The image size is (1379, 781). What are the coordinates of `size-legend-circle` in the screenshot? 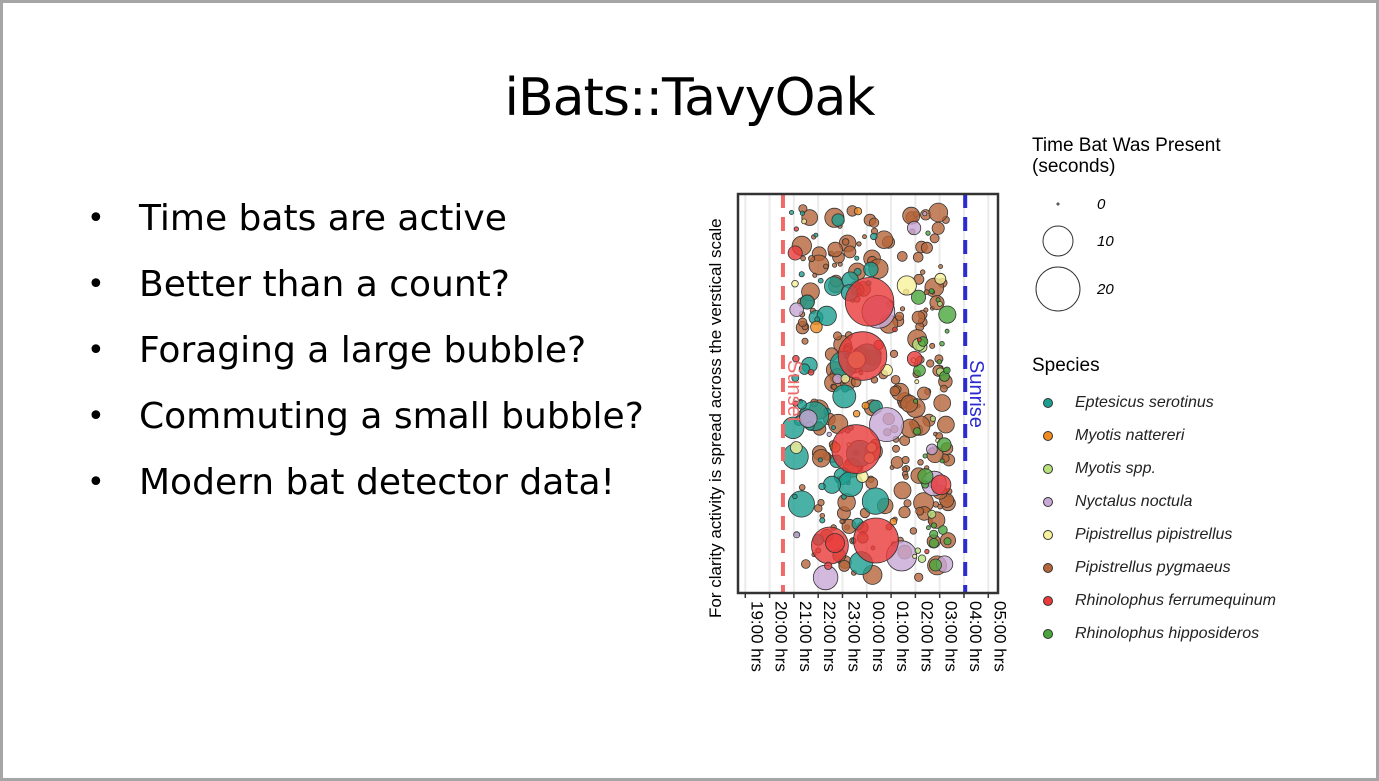 It's located at (1058, 241).